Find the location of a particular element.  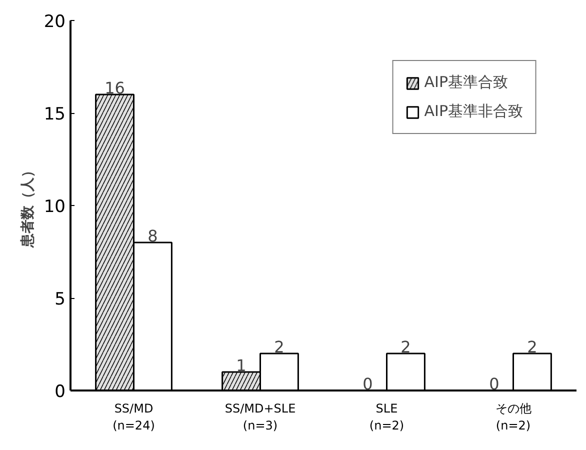

y-axis-title: 患者数（人） is located at coordinates (28, 206).